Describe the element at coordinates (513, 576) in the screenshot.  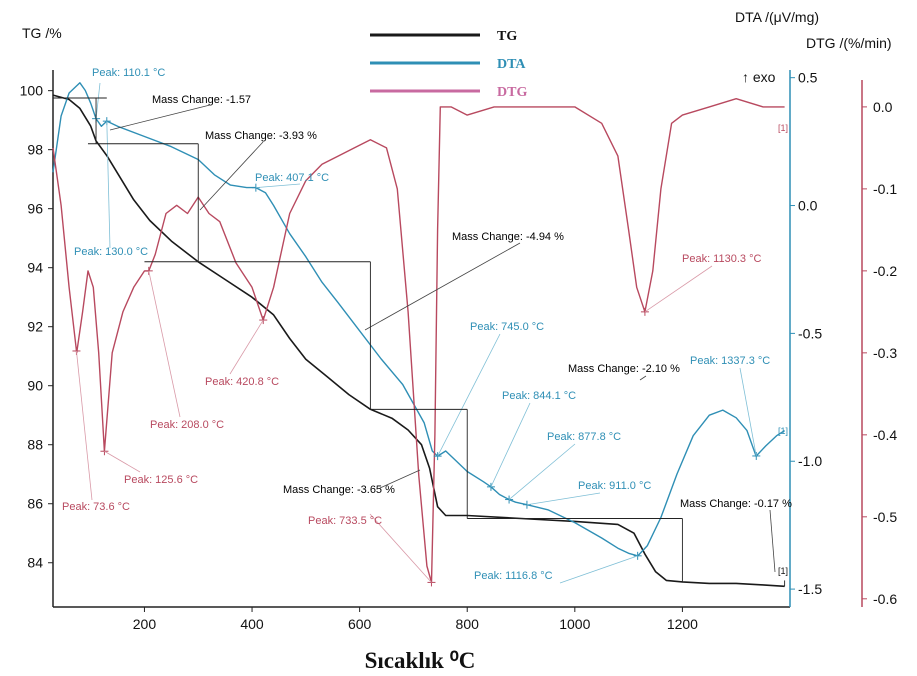
I see `dta-peak-label: Peak: 1116.8 °C` at that location.